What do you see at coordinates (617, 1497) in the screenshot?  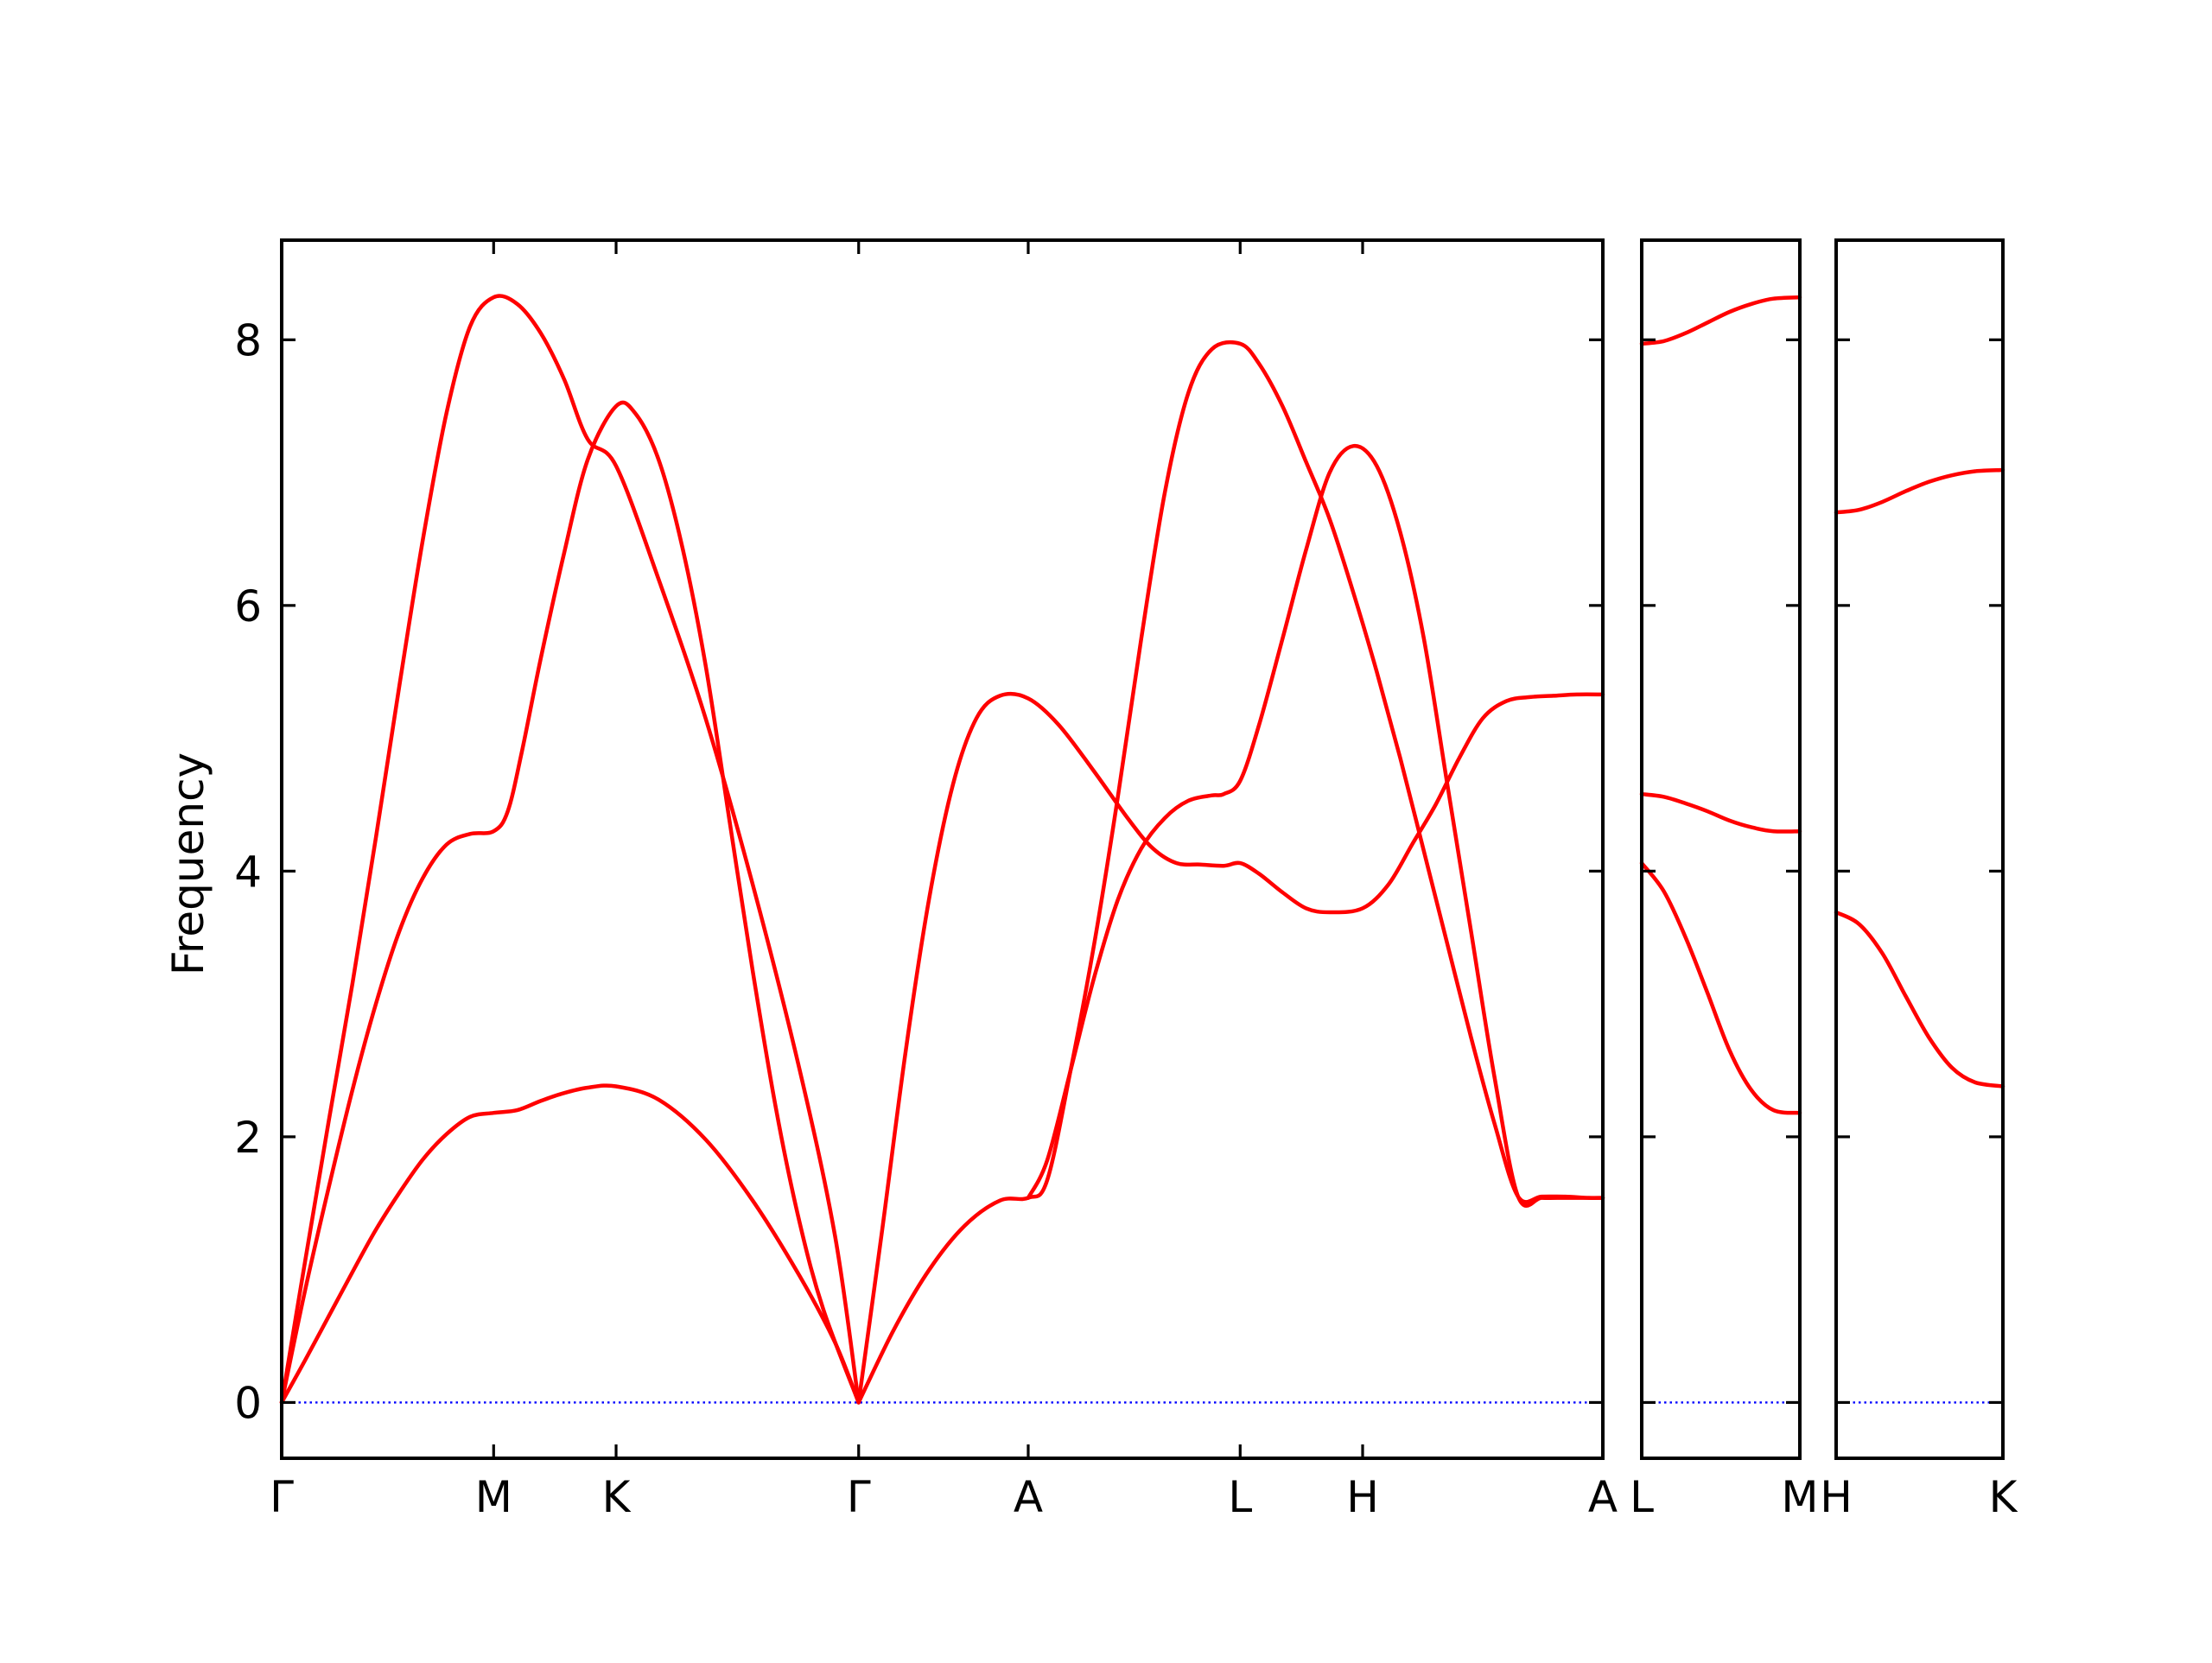 I see `x-tick-label-main-2: K` at bounding box center [617, 1497].